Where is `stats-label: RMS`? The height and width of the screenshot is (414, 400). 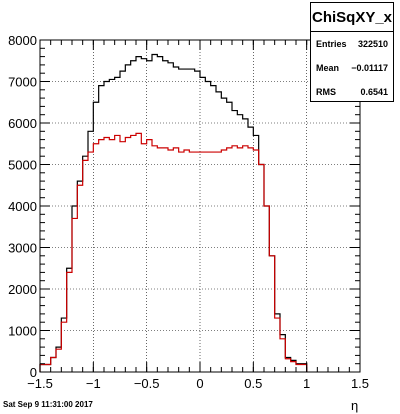
stats-label: RMS is located at coordinates (326, 92).